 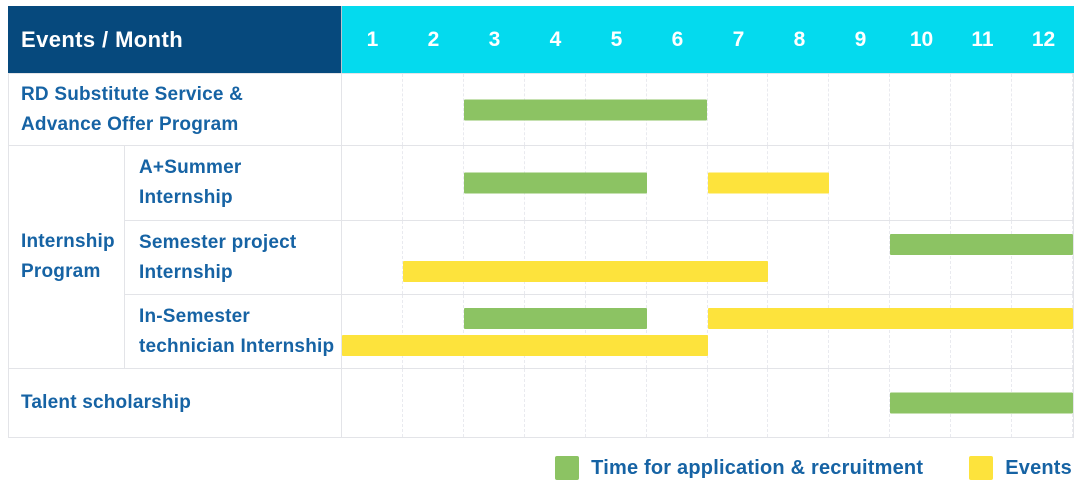 I want to click on chart-row-semester-project-internship, so click(x=707, y=257).